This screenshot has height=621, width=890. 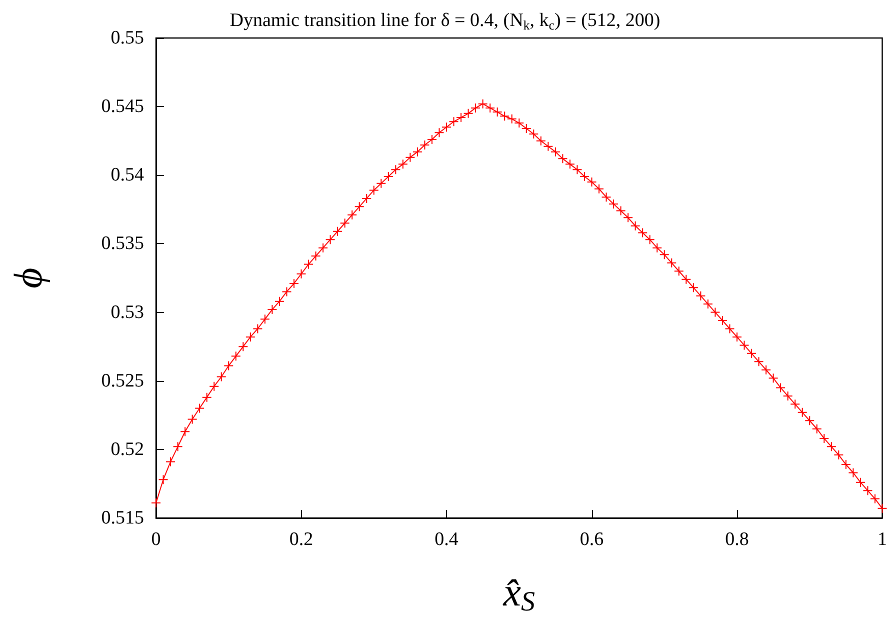 I want to click on x-tick-label: 0.2, so click(x=301, y=539).